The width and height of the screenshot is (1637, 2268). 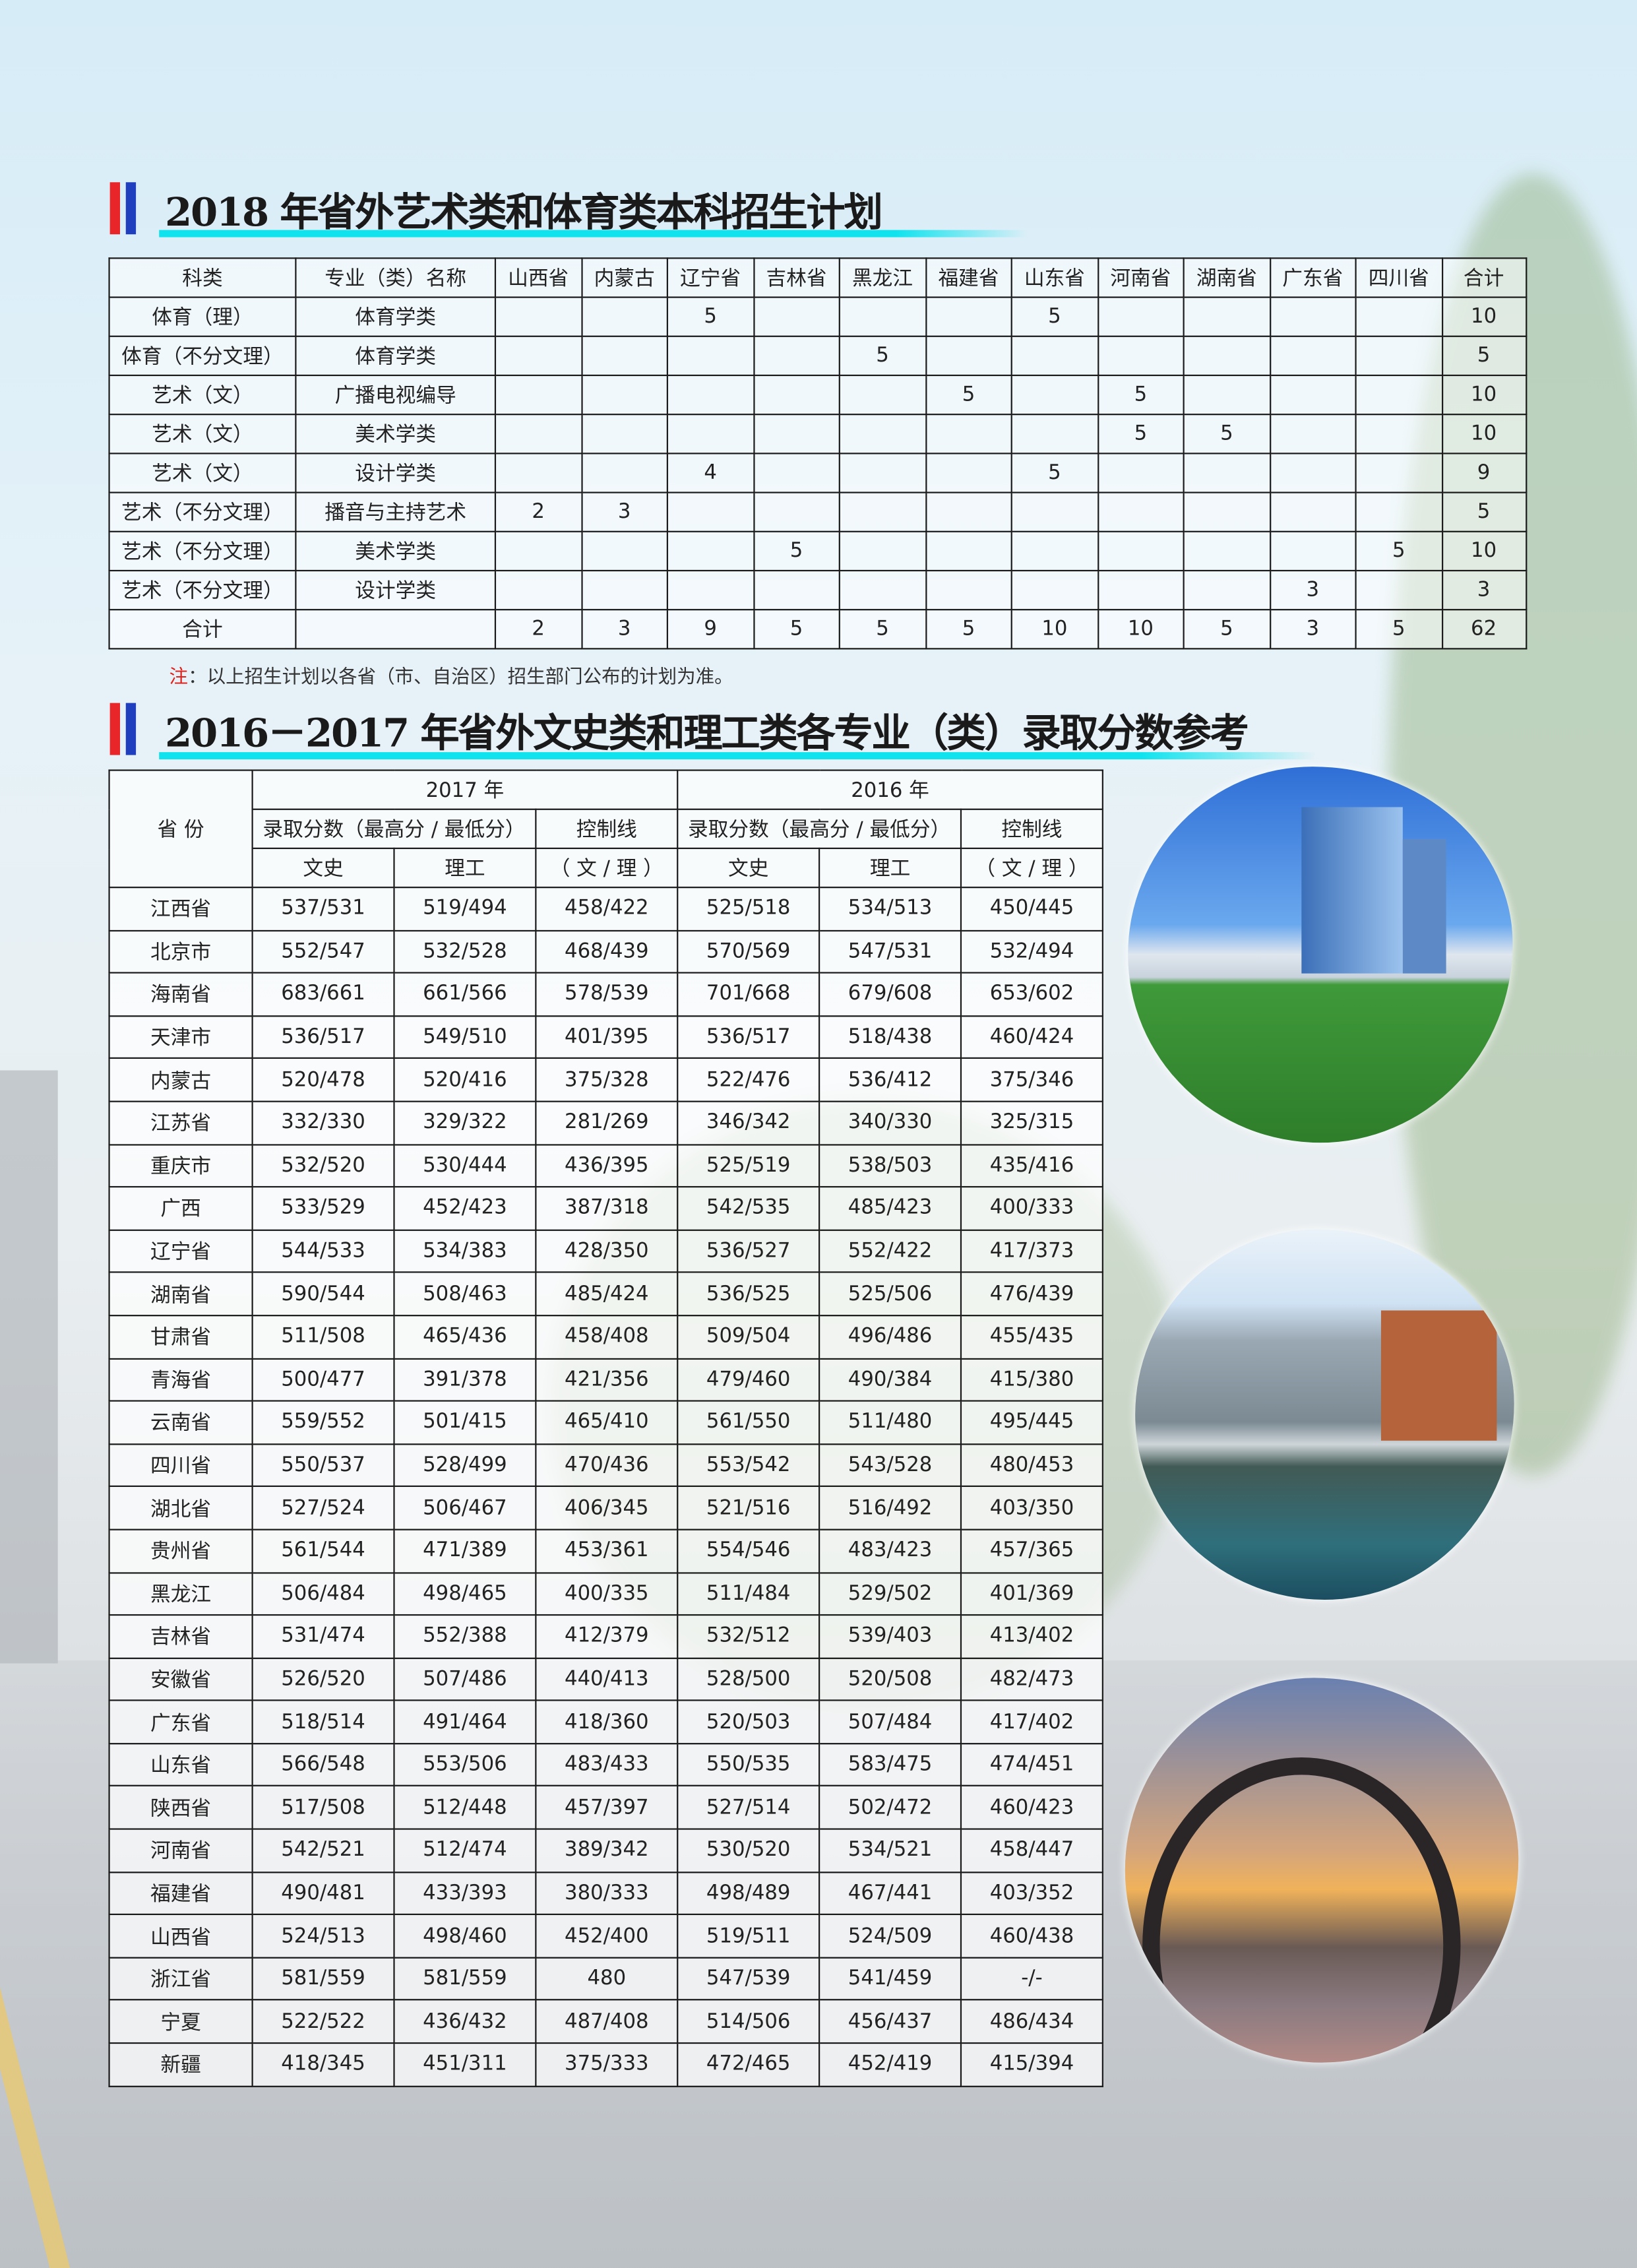 I want to click on province-cell: 湖南省, so click(x=180, y=1294).